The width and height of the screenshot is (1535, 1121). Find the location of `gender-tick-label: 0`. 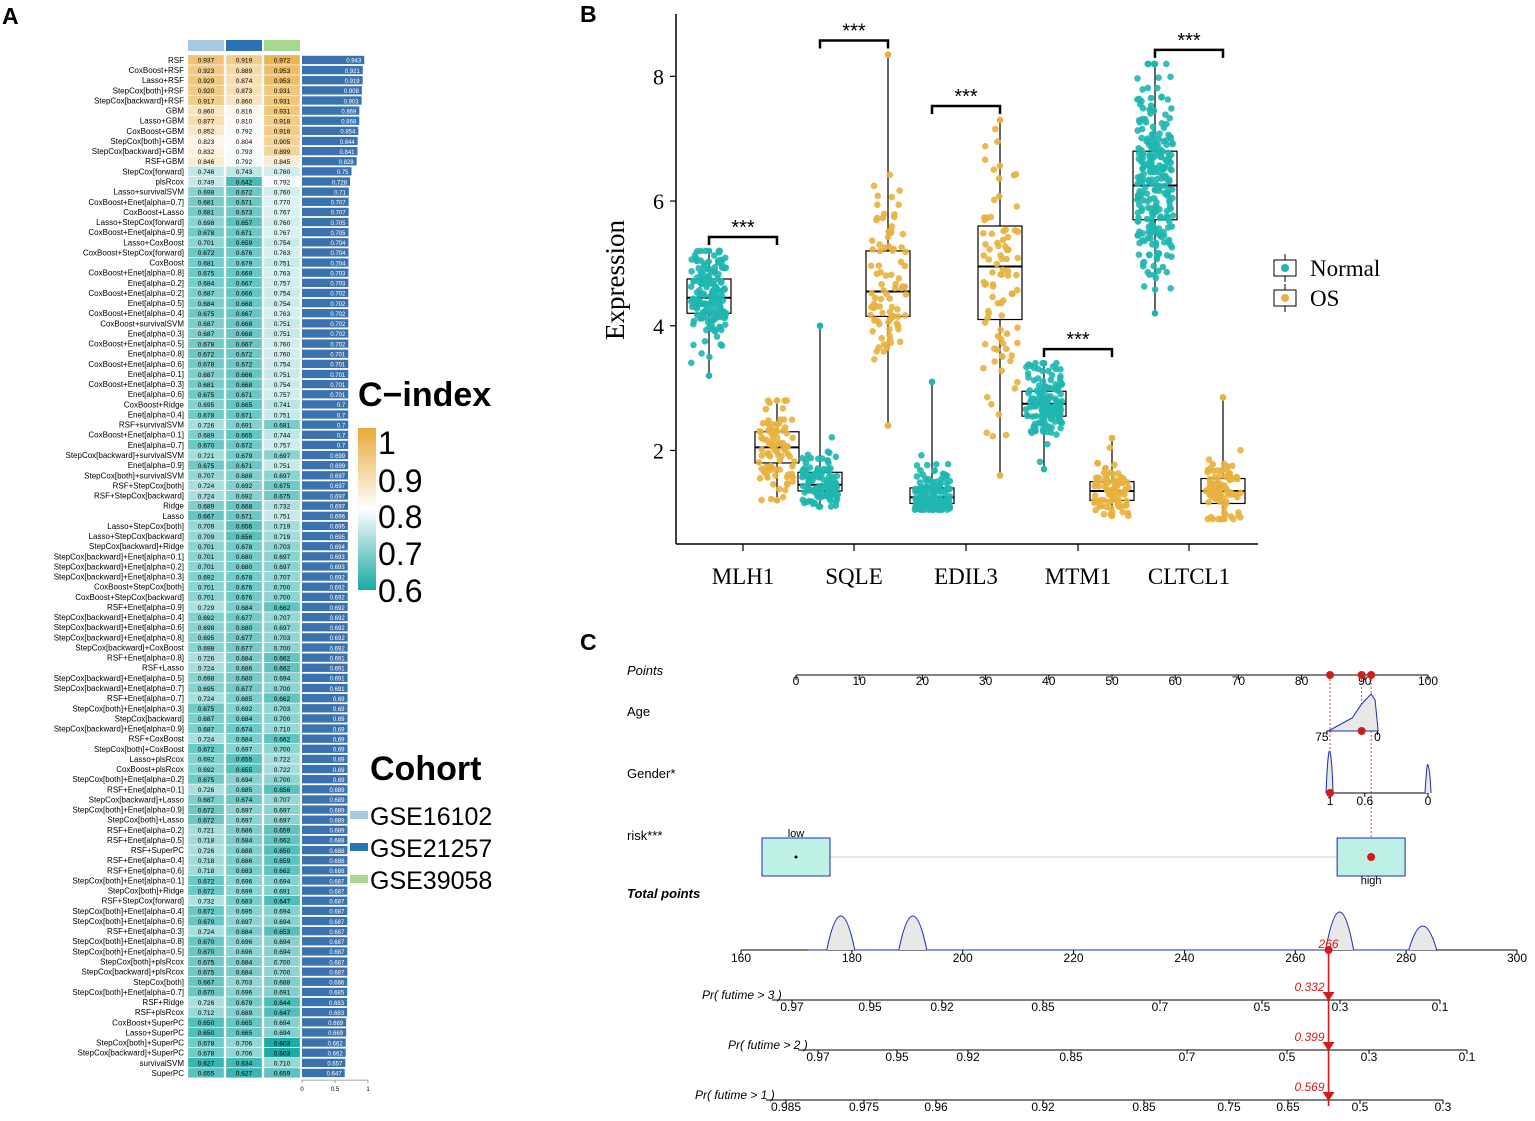

gender-tick-label: 0 is located at coordinates (1428, 801).